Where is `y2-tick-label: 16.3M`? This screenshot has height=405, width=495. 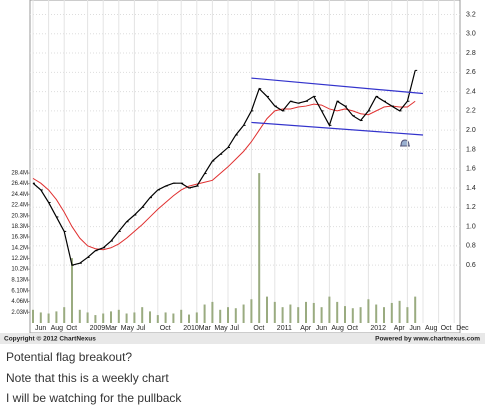 y2-tick-label: 16.3M is located at coordinates (19, 238).